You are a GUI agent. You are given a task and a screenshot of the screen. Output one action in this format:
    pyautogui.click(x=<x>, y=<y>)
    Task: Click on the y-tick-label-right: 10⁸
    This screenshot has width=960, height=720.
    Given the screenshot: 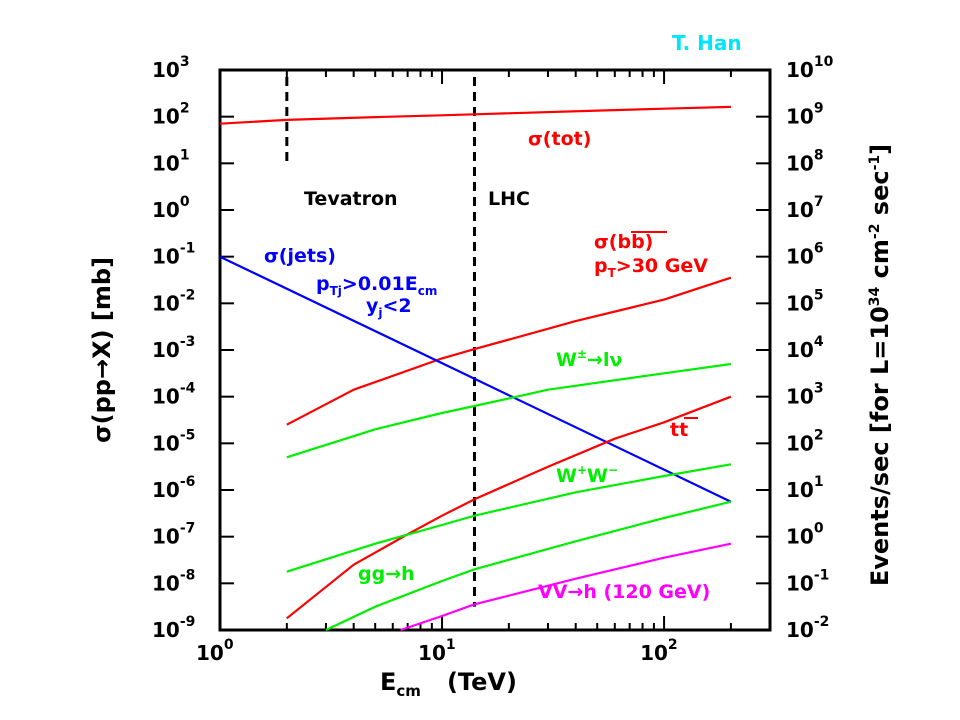 What is the action you would take?
    pyautogui.click(x=805, y=161)
    